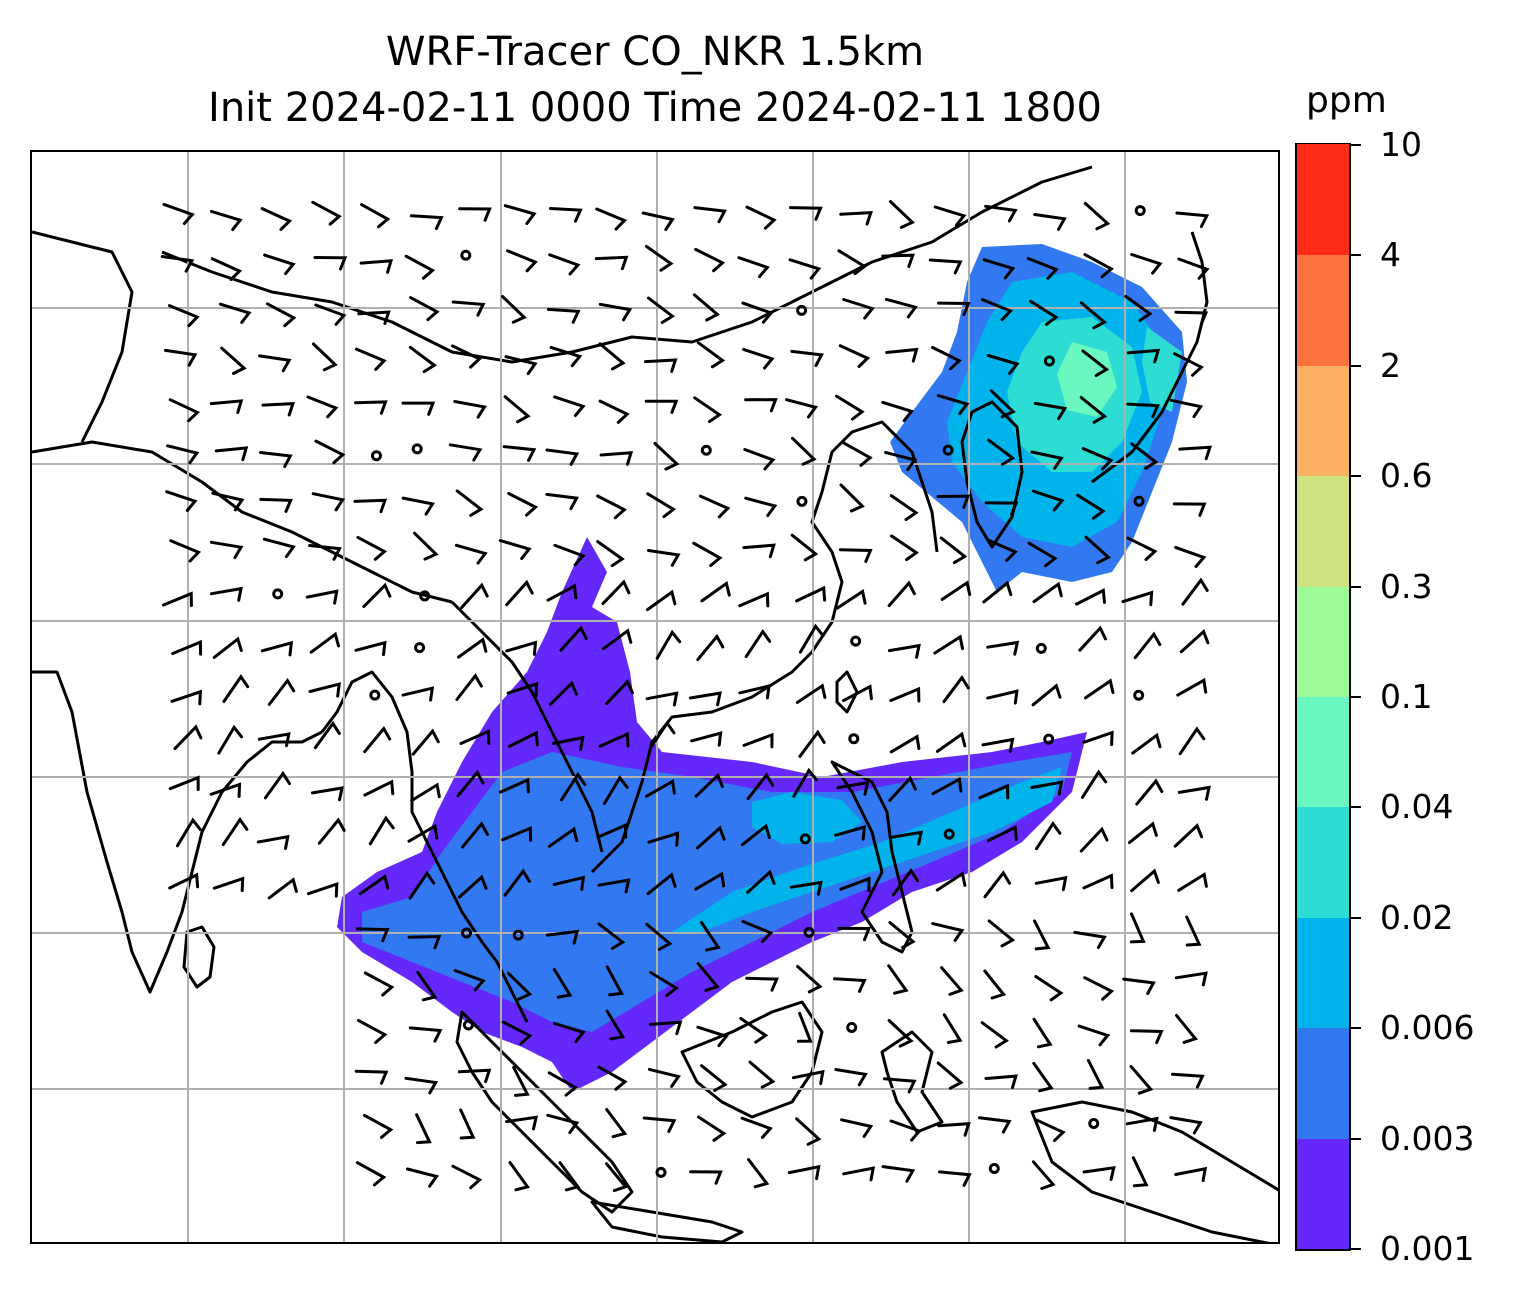  What do you see at coordinates (1346, 100) in the screenshot?
I see `colorbar-unit: ppm` at bounding box center [1346, 100].